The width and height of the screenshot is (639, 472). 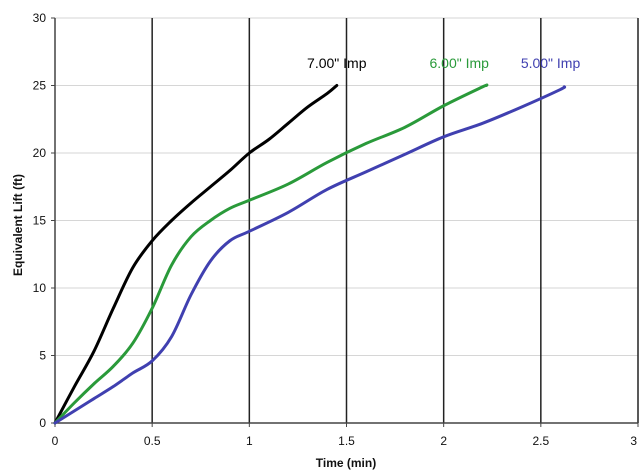 I want to click on y-tick-label-1: 5, so click(x=42, y=356).